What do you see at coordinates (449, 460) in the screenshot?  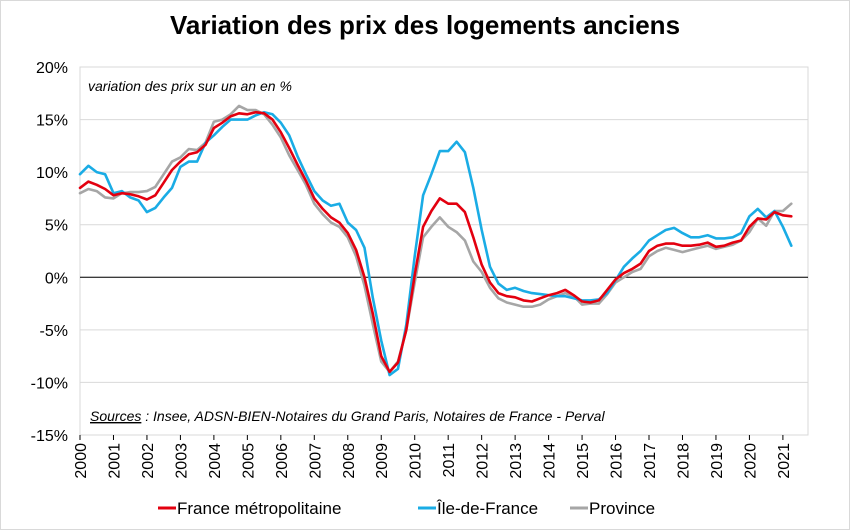 I see `x-tick-label: 2011` at bounding box center [449, 460].